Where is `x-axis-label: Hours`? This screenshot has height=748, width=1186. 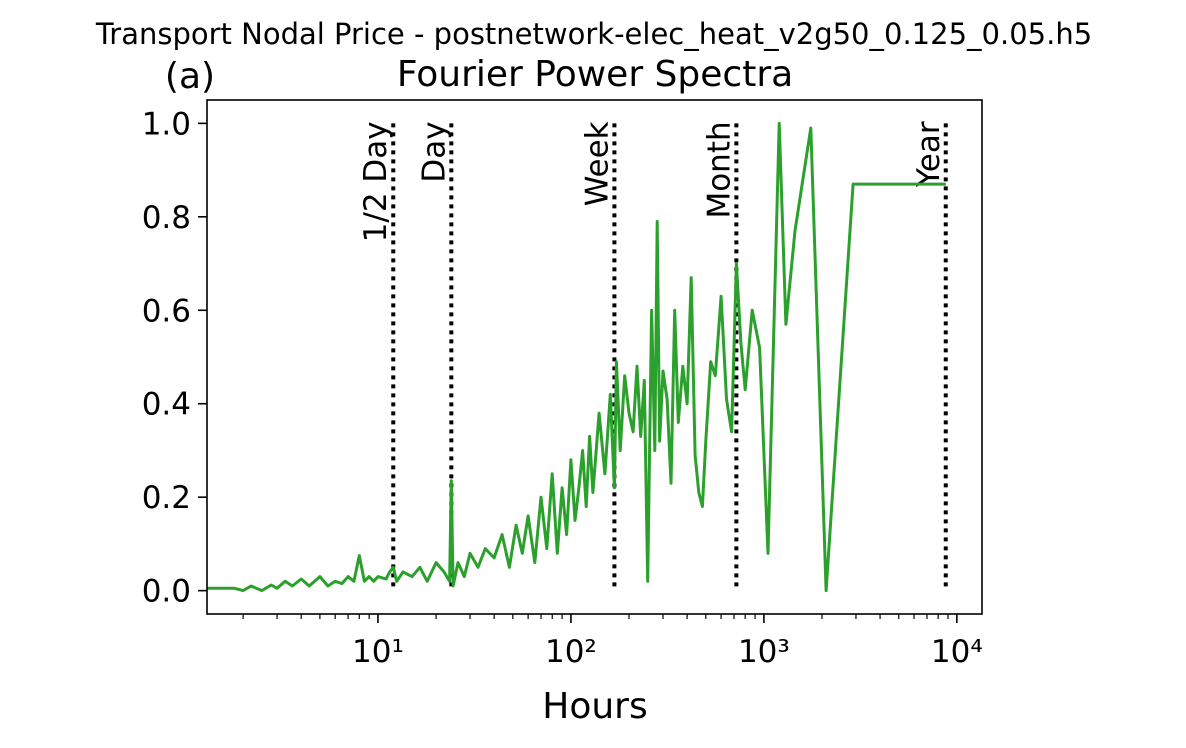
x-axis-label: Hours is located at coordinates (594, 706).